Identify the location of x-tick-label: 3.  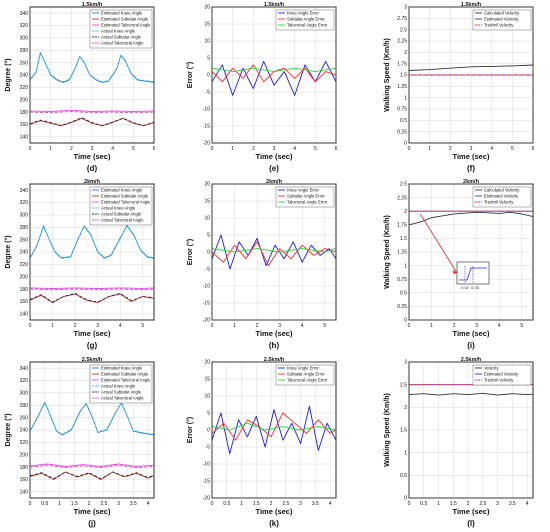
(300, 504).